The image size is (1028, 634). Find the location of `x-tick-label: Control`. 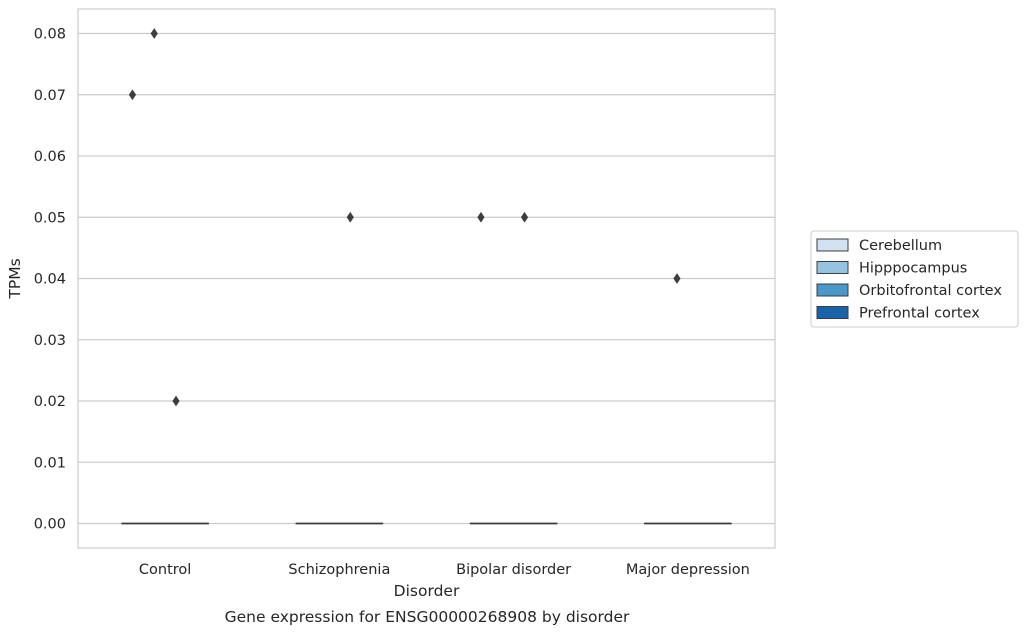

x-tick-label: Control is located at coordinates (165, 570).